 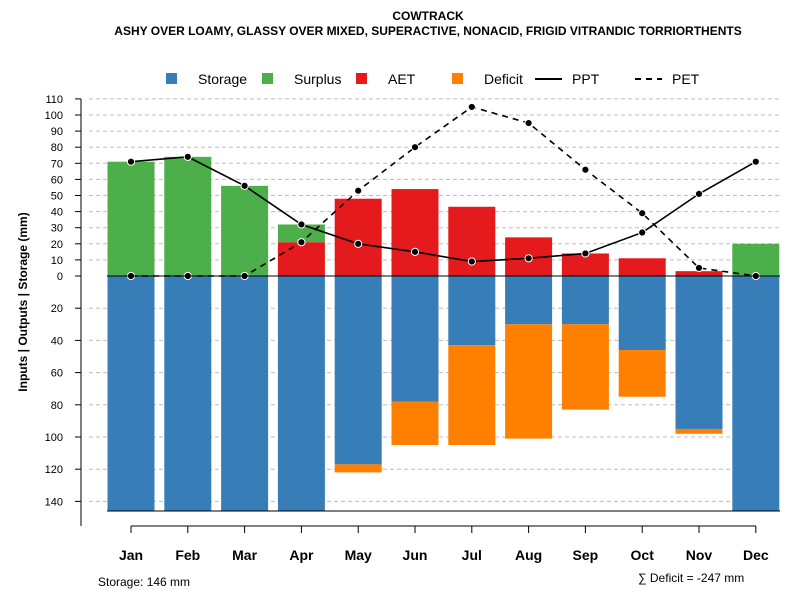 I want to click on x-tick-label: Nov, so click(x=699, y=555).